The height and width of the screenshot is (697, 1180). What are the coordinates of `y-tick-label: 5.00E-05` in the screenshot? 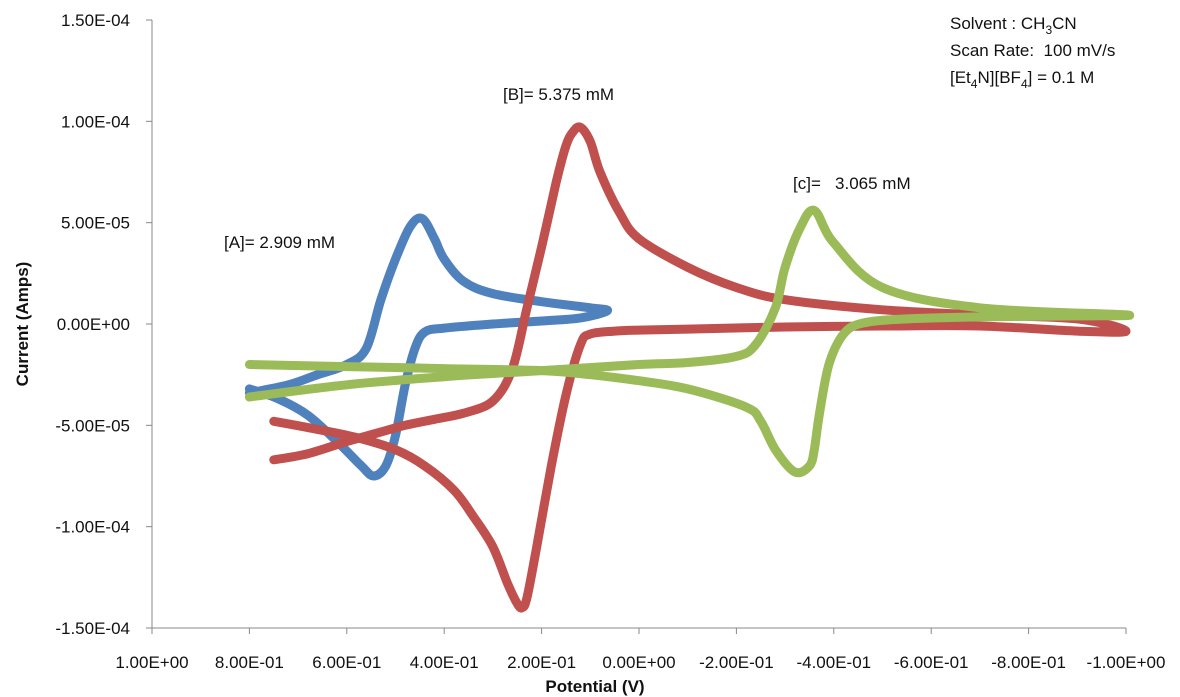 It's located at (95, 223).